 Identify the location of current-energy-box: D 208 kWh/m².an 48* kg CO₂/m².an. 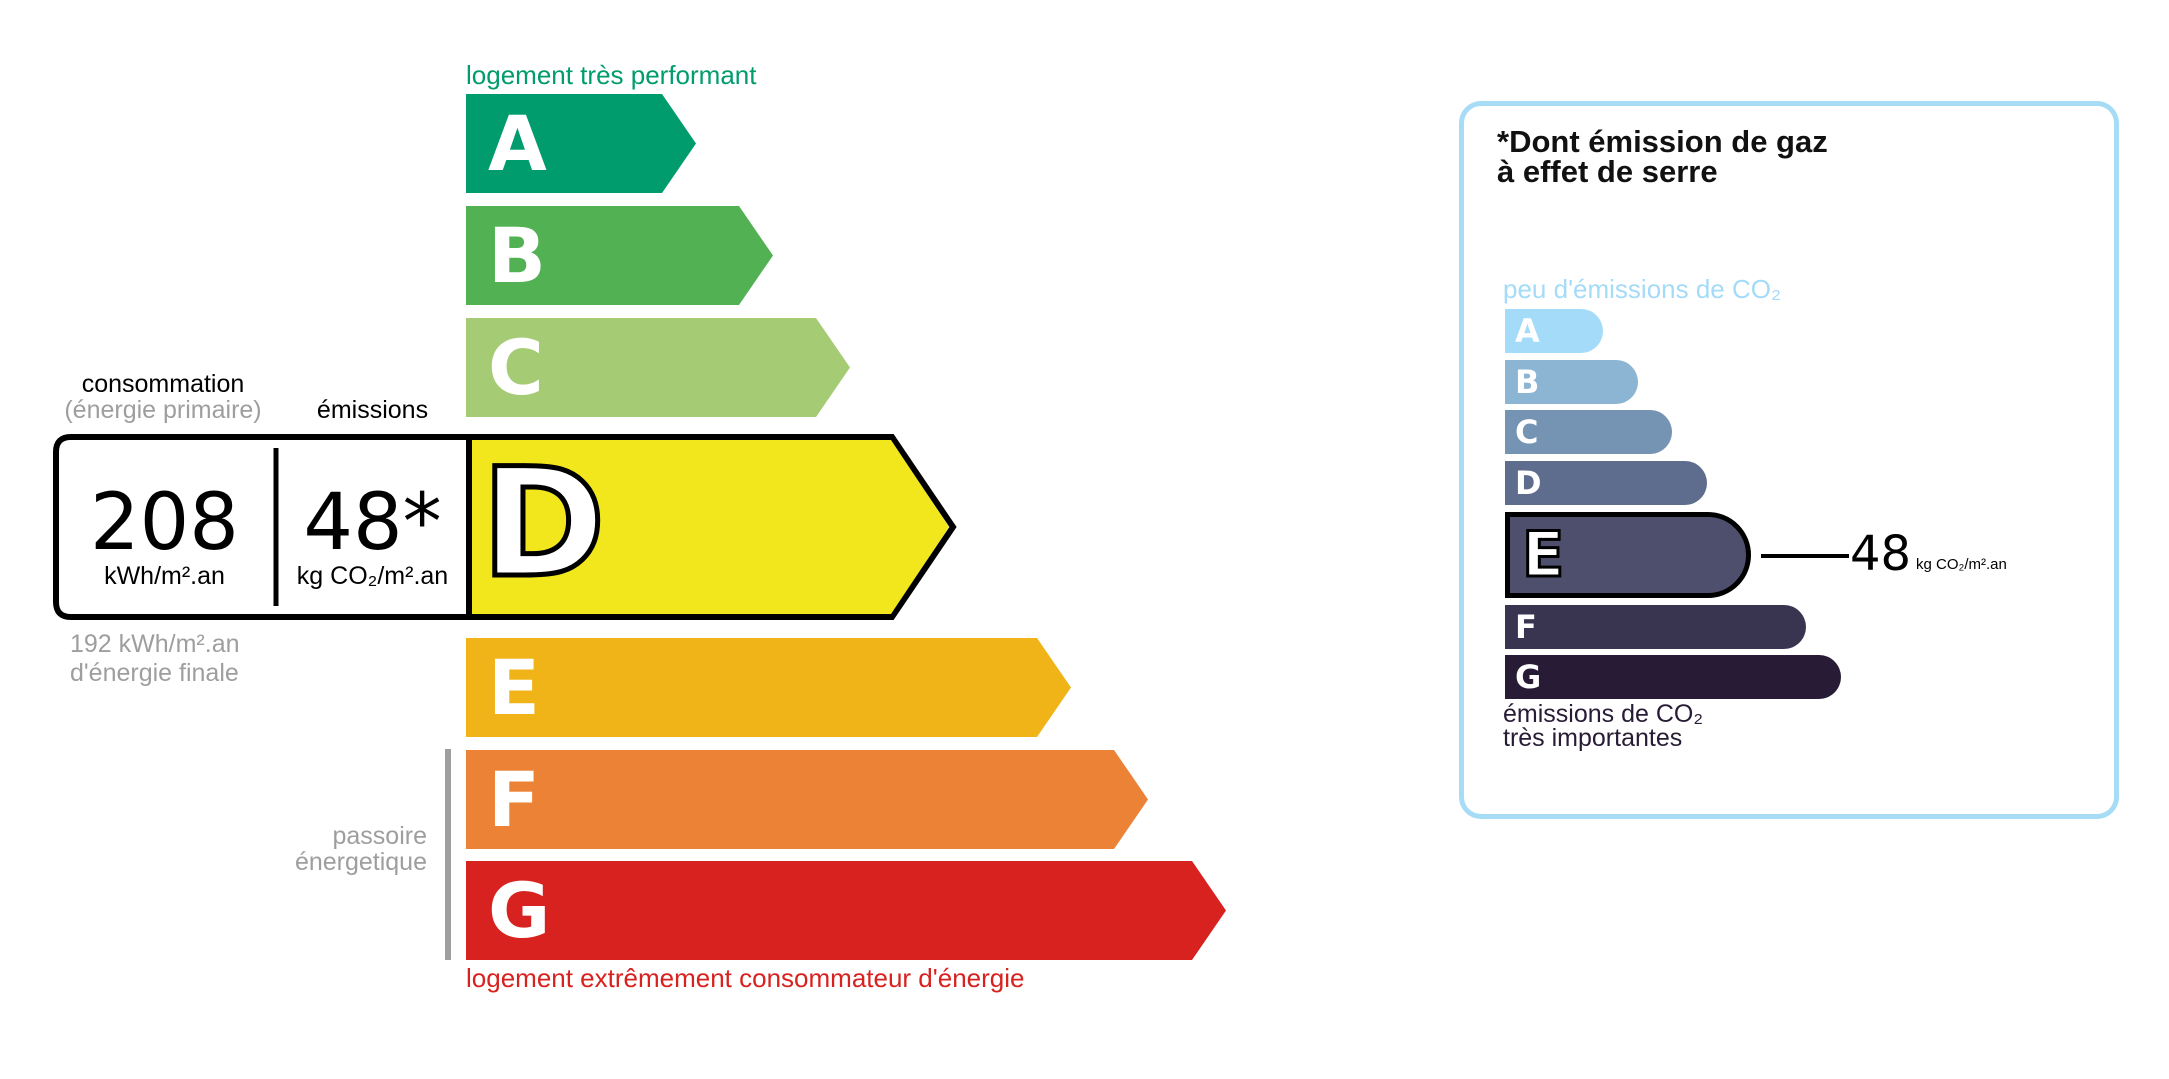
(505, 527).